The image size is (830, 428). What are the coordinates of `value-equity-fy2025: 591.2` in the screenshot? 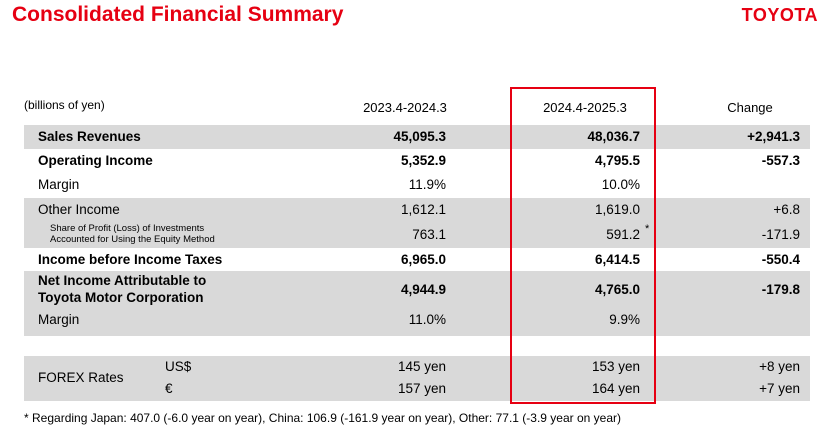 It's located at (623, 234).